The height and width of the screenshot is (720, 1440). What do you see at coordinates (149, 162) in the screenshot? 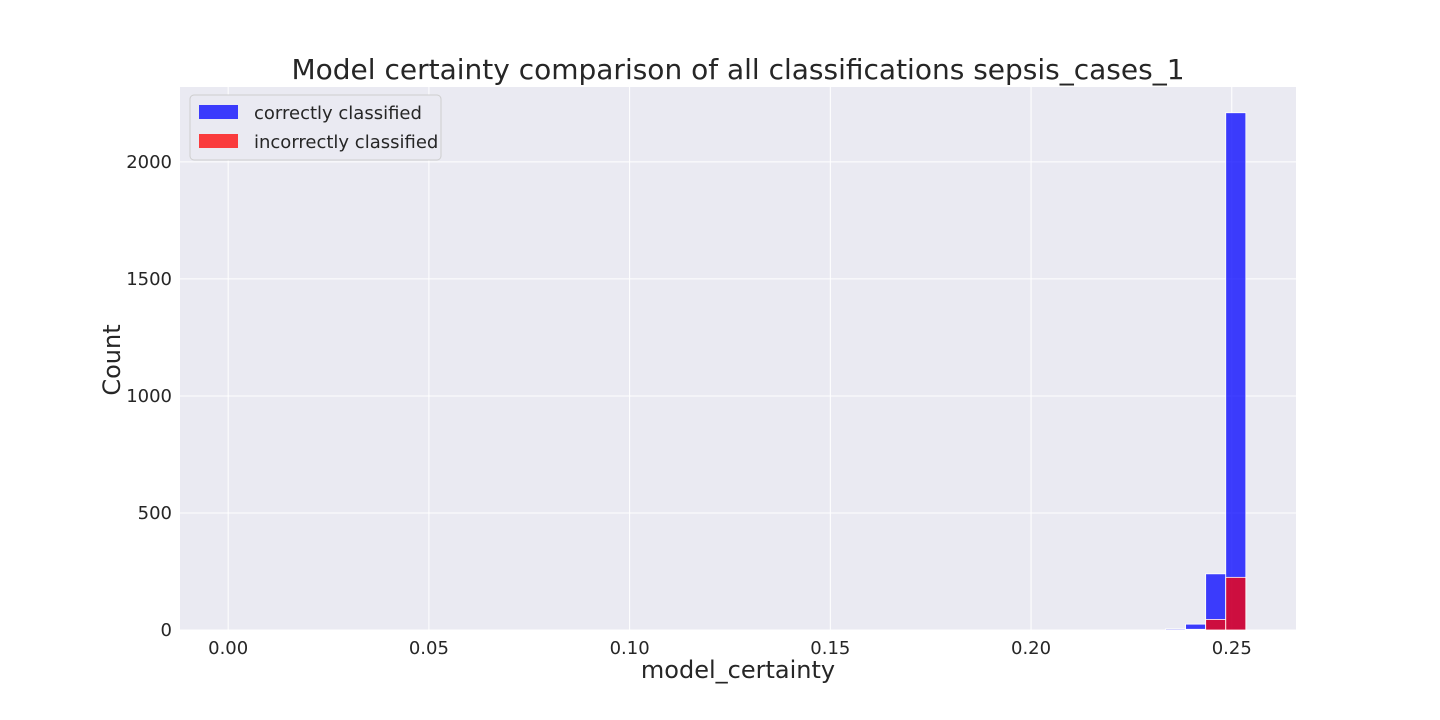
I see `y-tick-label: 2000` at bounding box center [149, 162].